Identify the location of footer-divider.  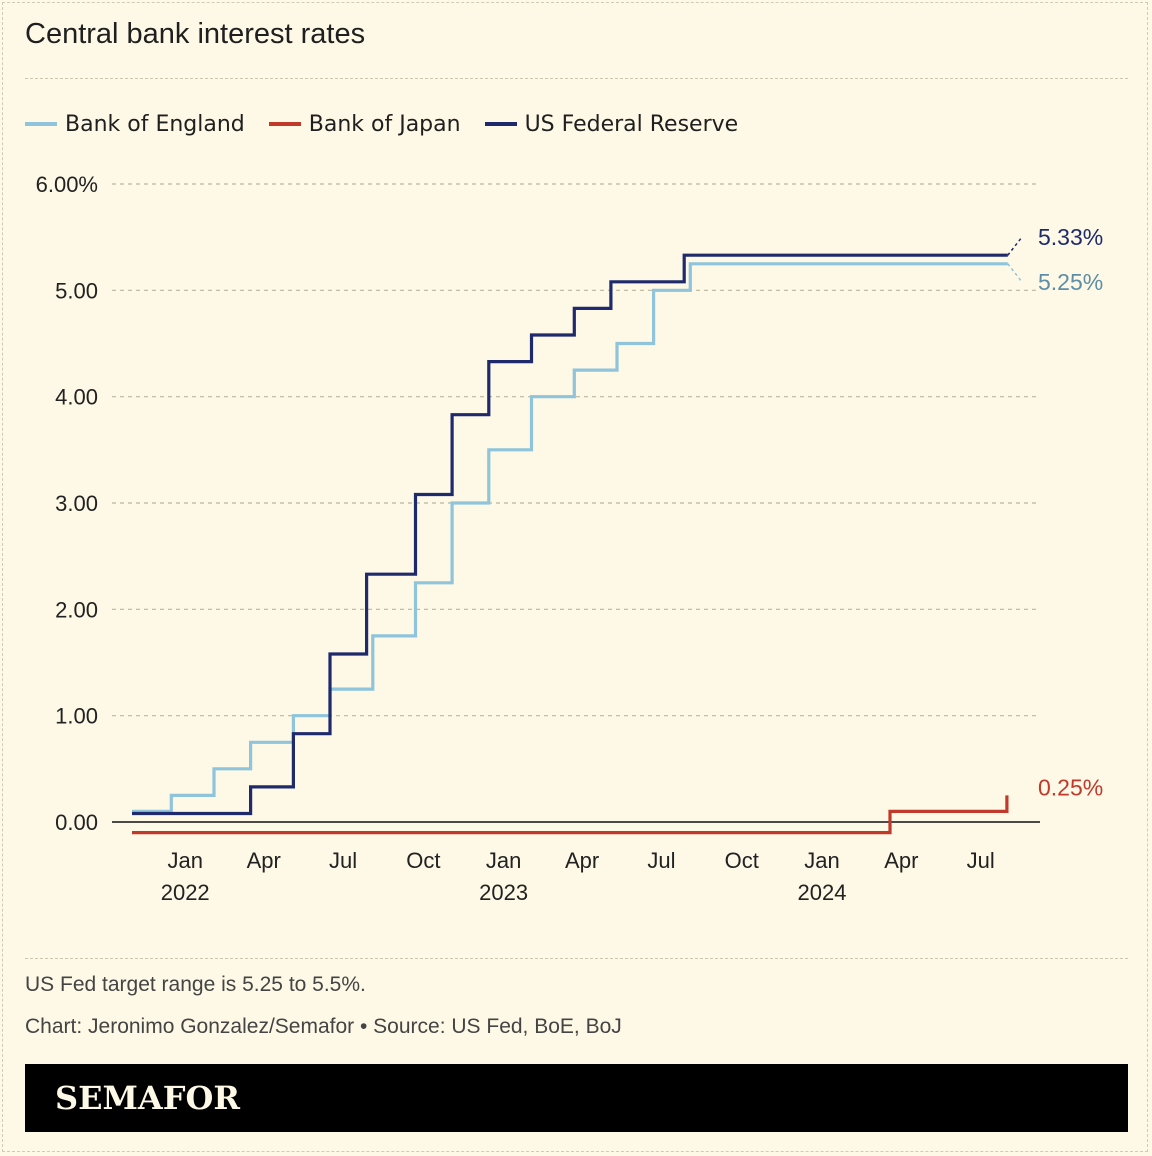
(576, 958).